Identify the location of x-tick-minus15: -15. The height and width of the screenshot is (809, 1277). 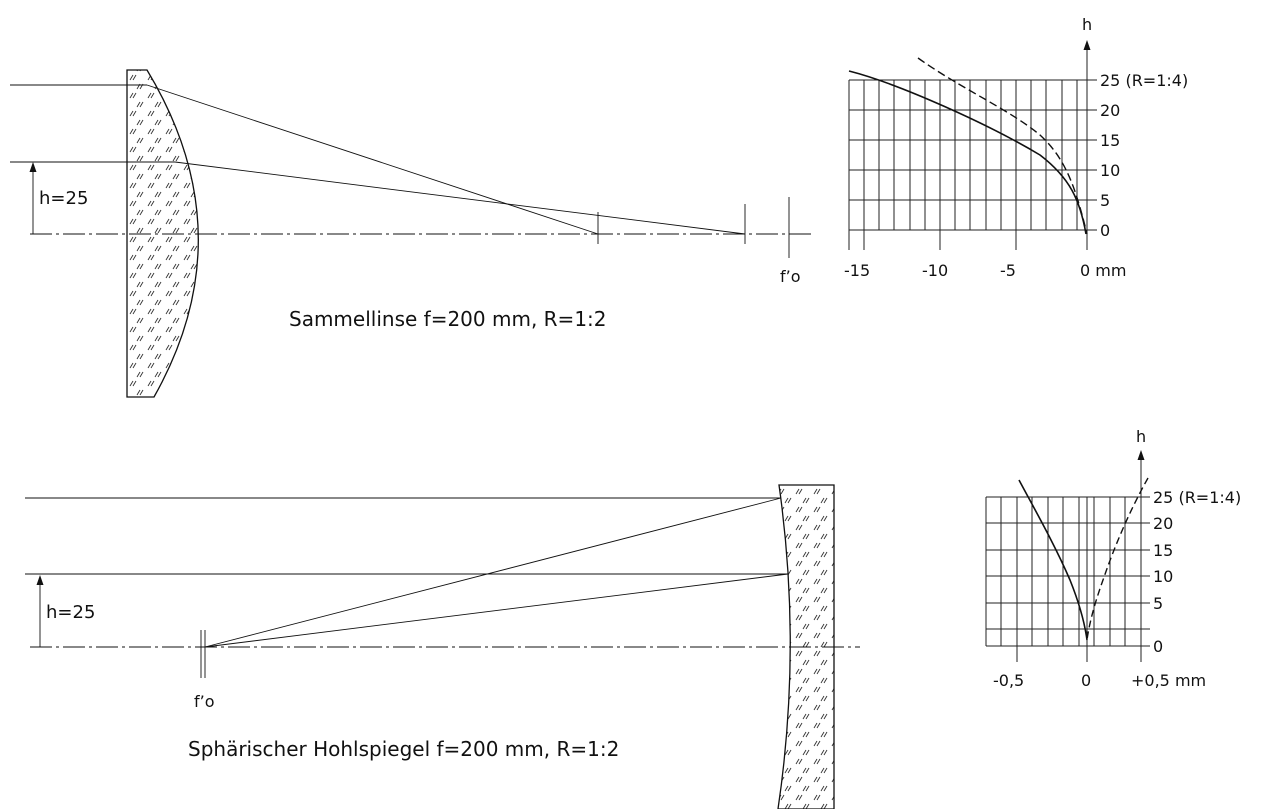
(857, 270).